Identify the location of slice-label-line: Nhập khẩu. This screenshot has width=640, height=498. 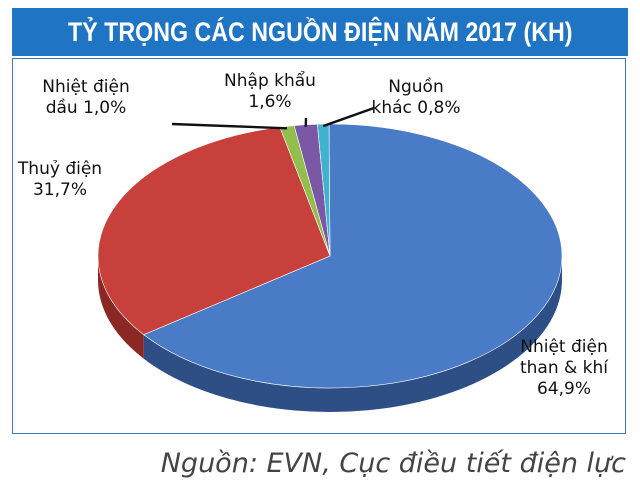
(270, 80).